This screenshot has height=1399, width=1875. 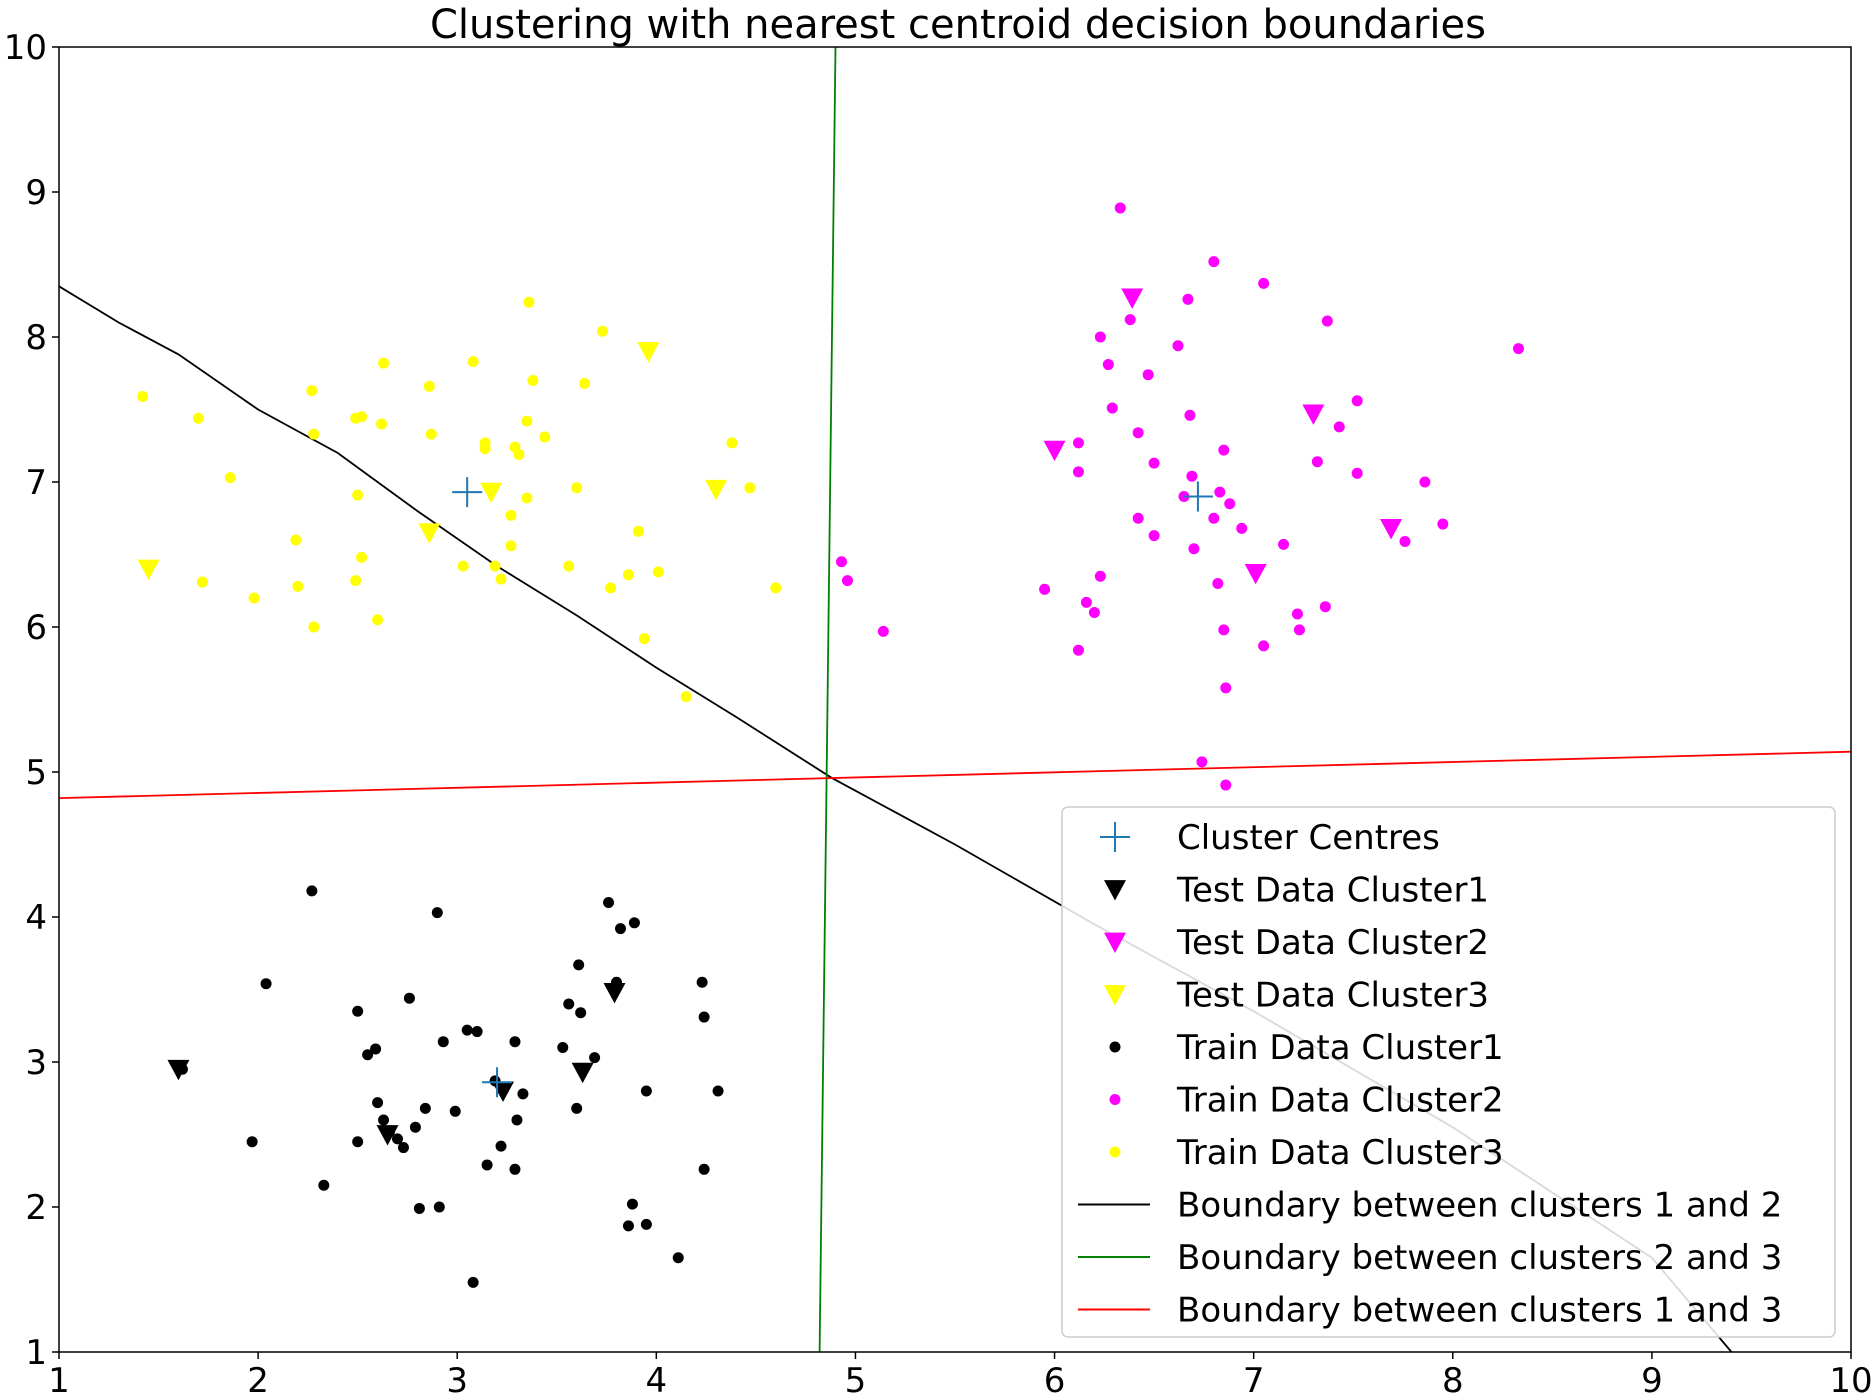 I want to click on y-tick-label: 1, so click(x=36, y=1353).